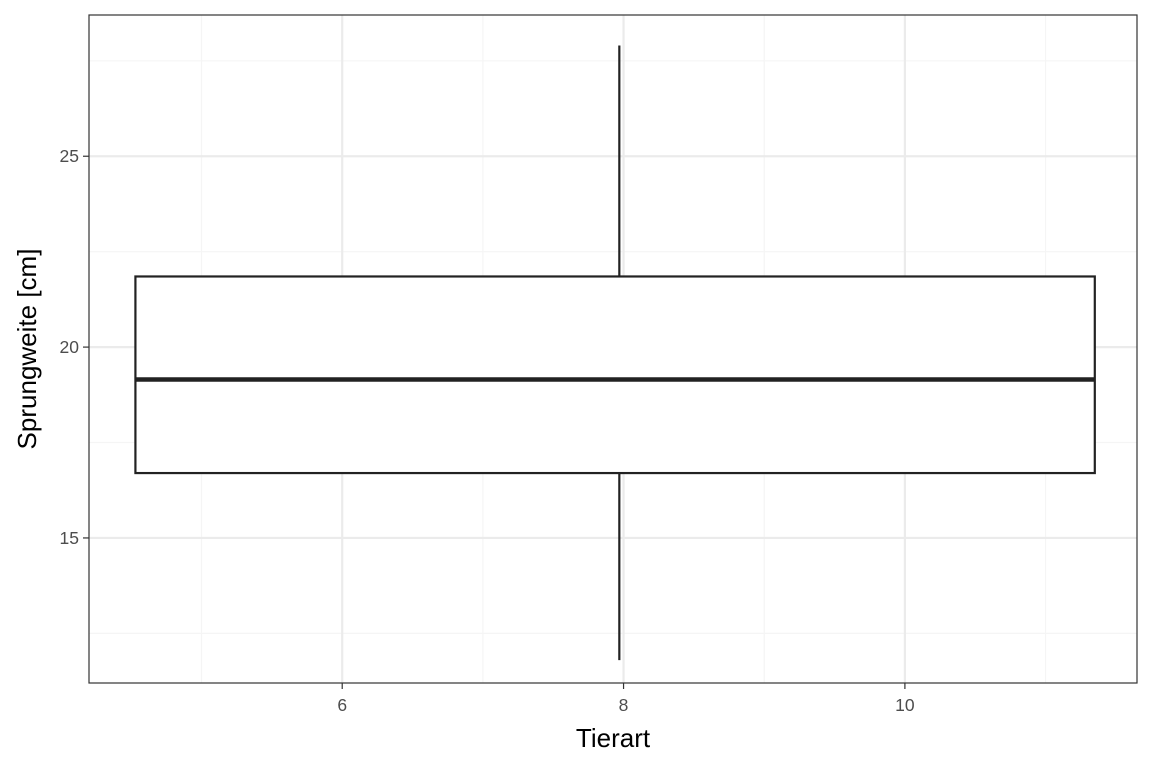 The width and height of the screenshot is (1152, 768). What do you see at coordinates (69, 538) in the screenshot?
I see `y-tick-label: 15` at bounding box center [69, 538].